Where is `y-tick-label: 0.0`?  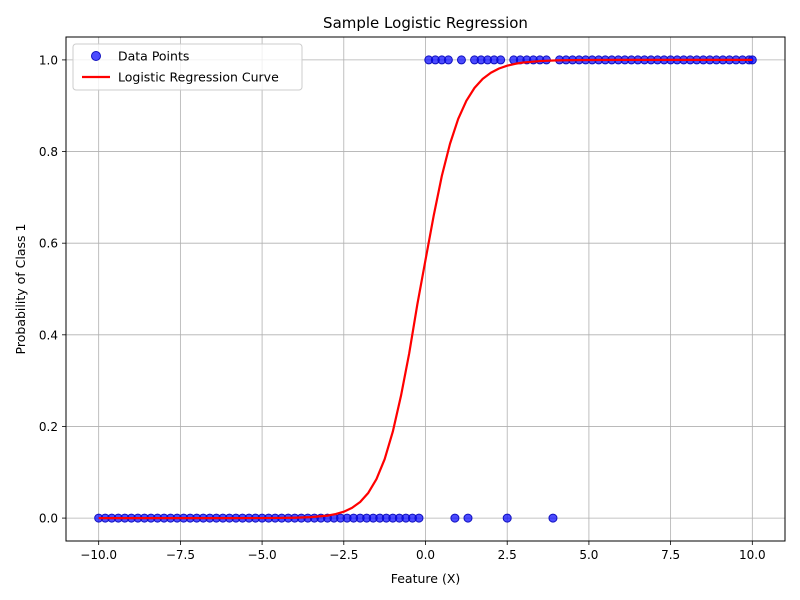 y-tick-label: 0.0 is located at coordinates (48, 519).